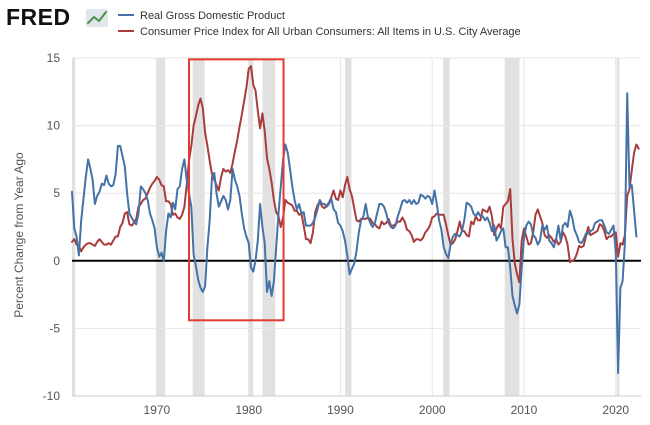 This screenshot has height=425, width=650. I want to click on y-tick-label: 5, so click(56, 193).